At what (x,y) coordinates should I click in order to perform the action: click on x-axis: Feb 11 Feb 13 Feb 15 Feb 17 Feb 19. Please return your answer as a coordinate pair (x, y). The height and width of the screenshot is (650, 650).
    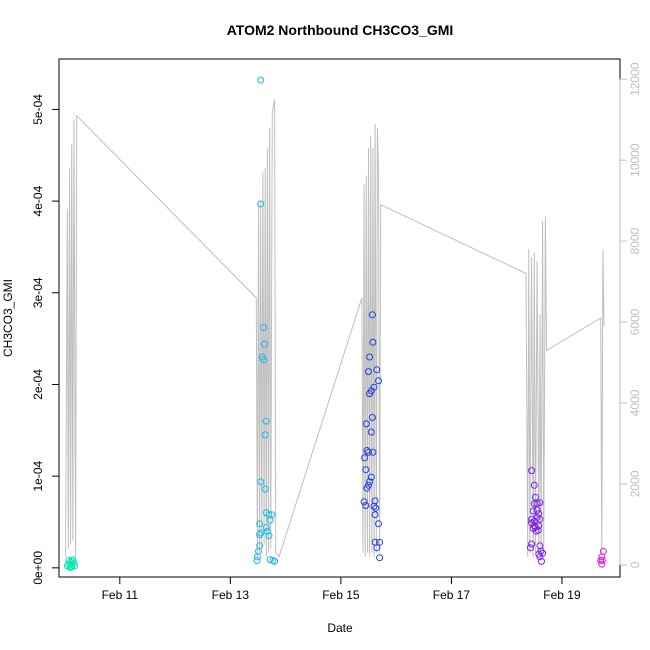
    Looking at the image, I should click on (341, 589).